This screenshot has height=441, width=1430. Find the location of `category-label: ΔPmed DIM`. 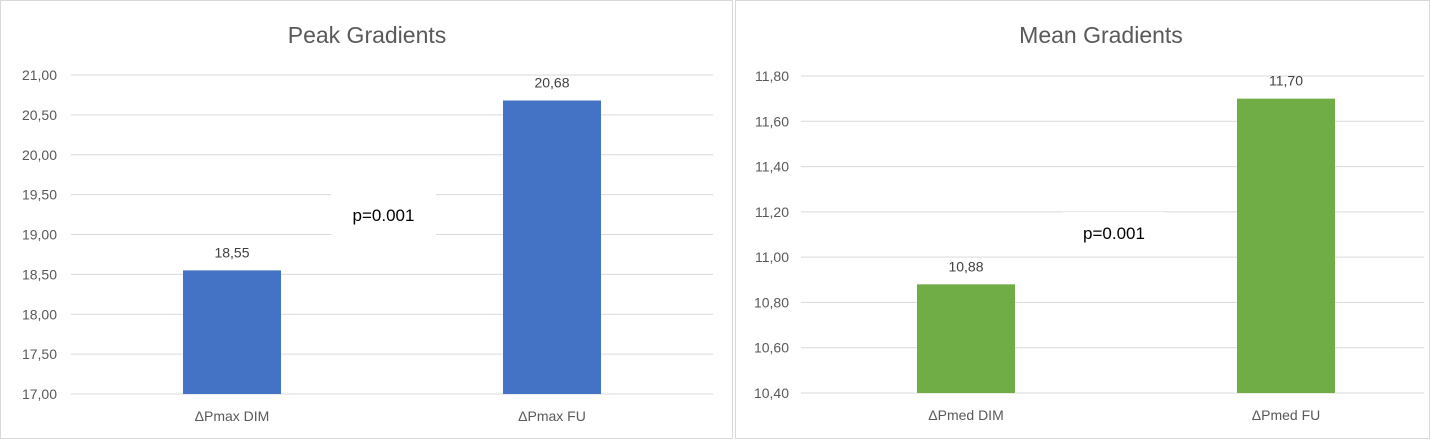

category-label: ΔPmed DIM is located at coordinates (965, 415).